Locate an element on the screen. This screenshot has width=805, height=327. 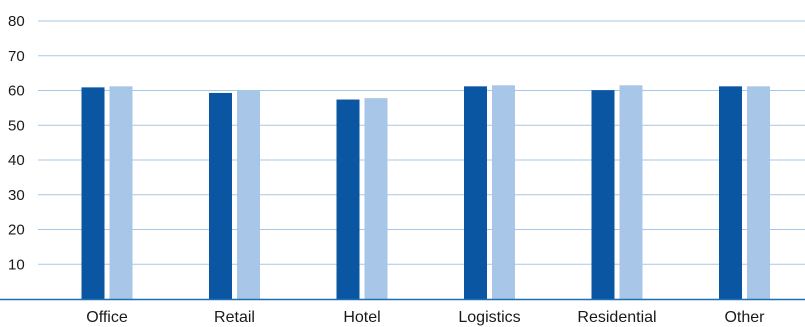
x-tick-label-retail: Retail is located at coordinates (234, 317).